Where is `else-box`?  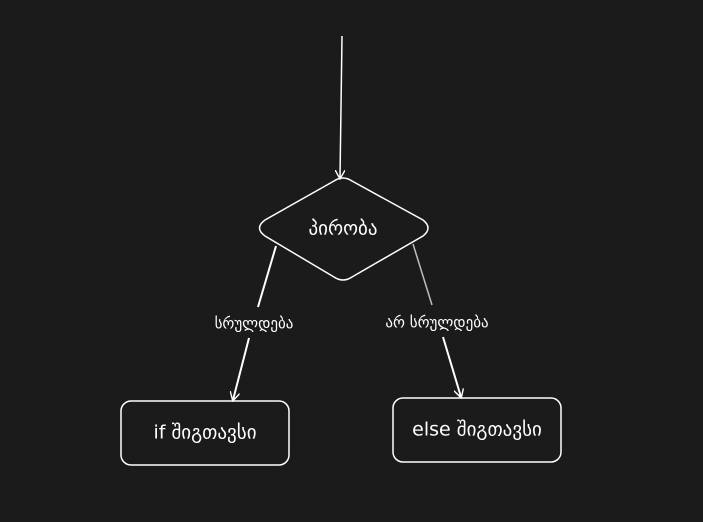 else-box is located at coordinates (477, 430).